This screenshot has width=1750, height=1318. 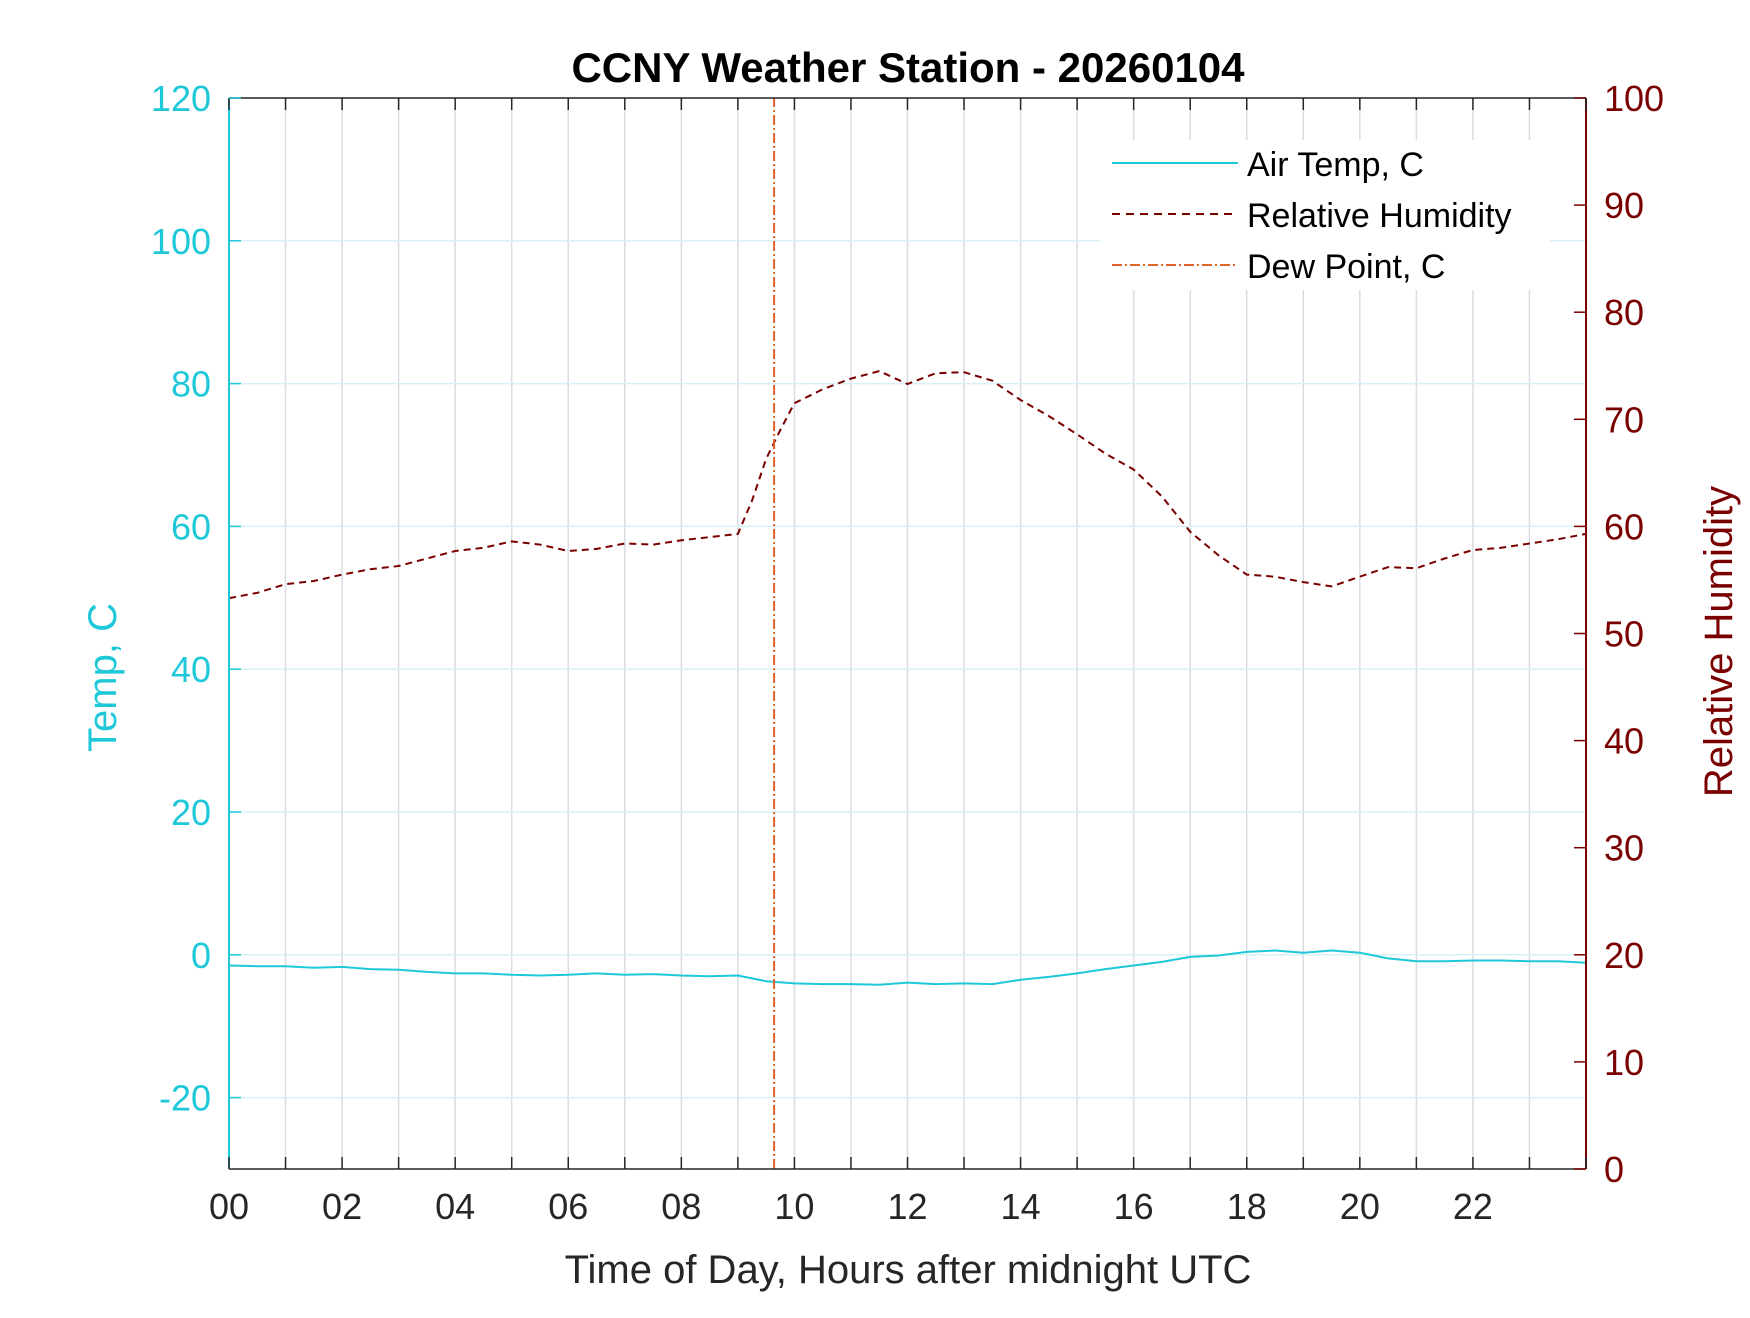 I want to click on x-tick-label: 06, so click(x=568, y=1206).